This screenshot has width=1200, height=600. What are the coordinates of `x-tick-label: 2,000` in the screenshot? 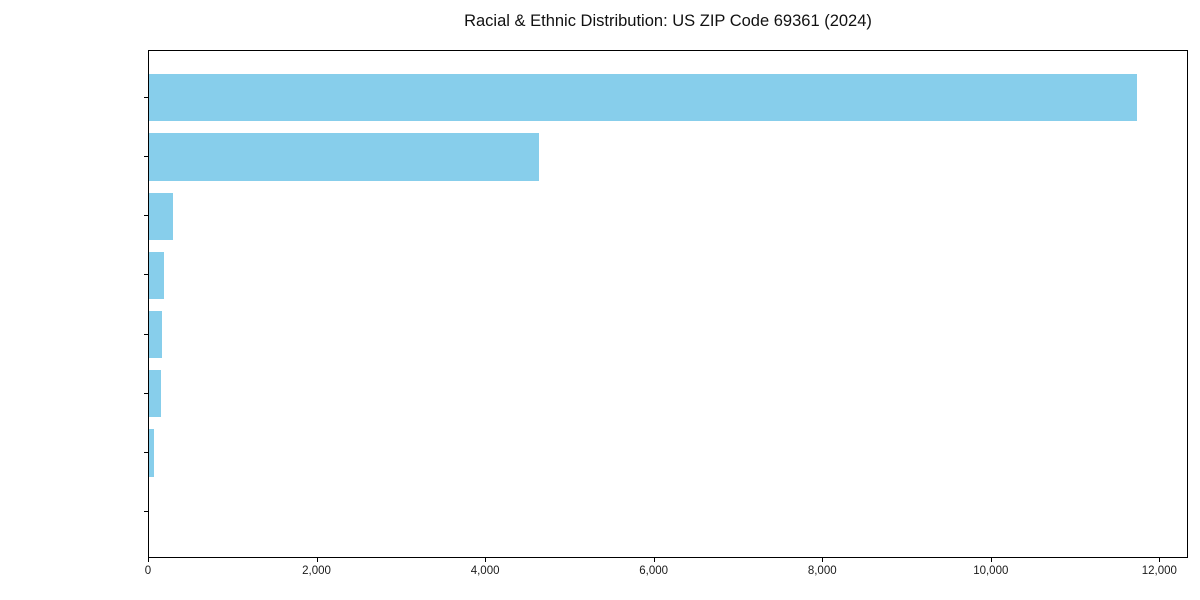 It's located at (316, 571).